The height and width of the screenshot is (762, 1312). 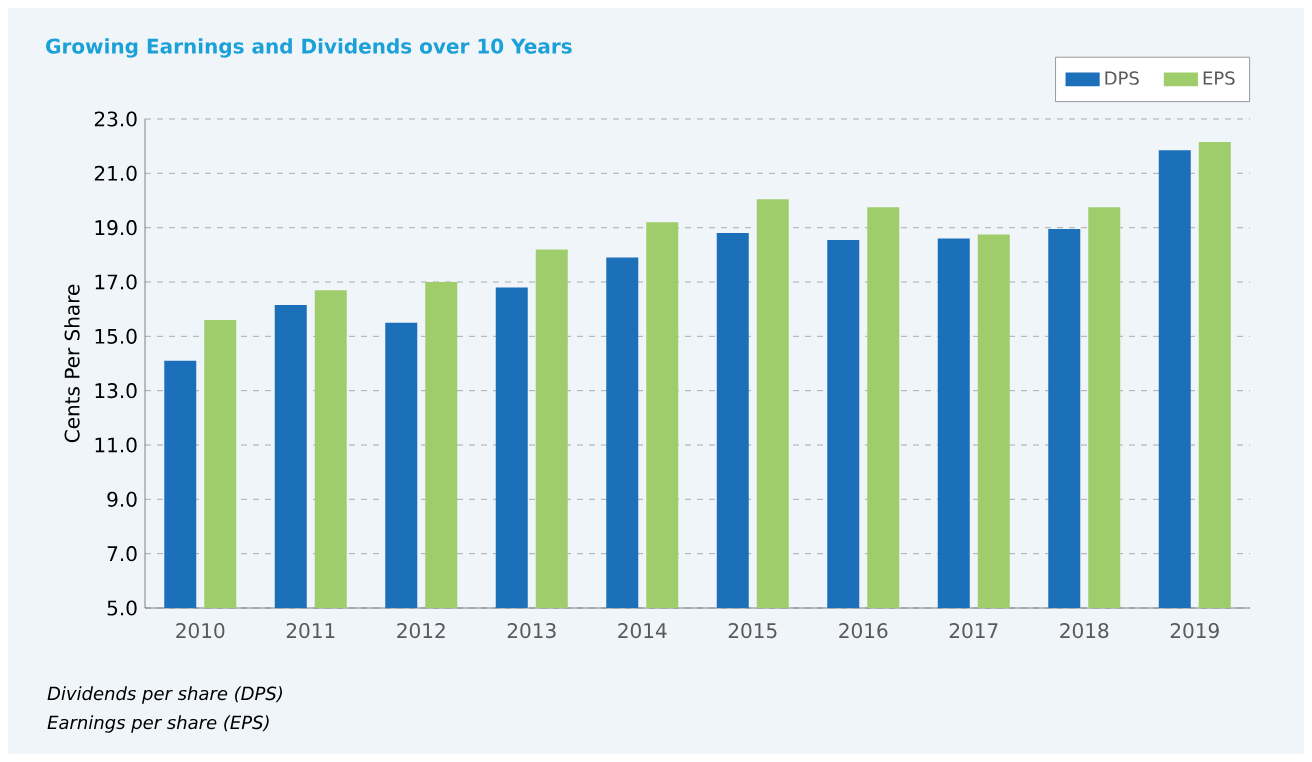 I want to click on y-tick-label: 11.0, so click(x=116, y=445).